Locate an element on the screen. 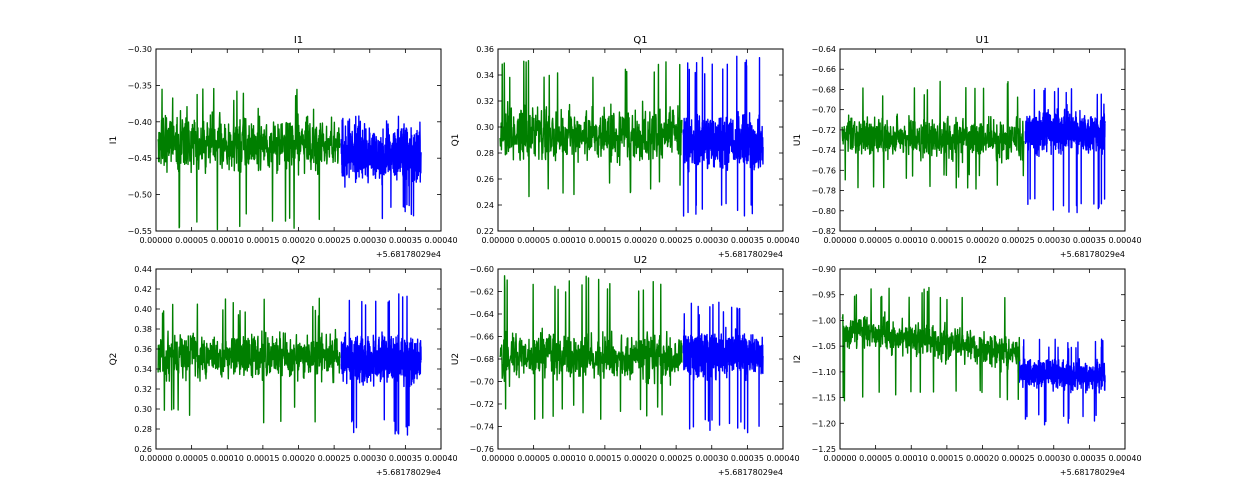  y-tick-label: −0.50 is located at coordinates (139, 195).